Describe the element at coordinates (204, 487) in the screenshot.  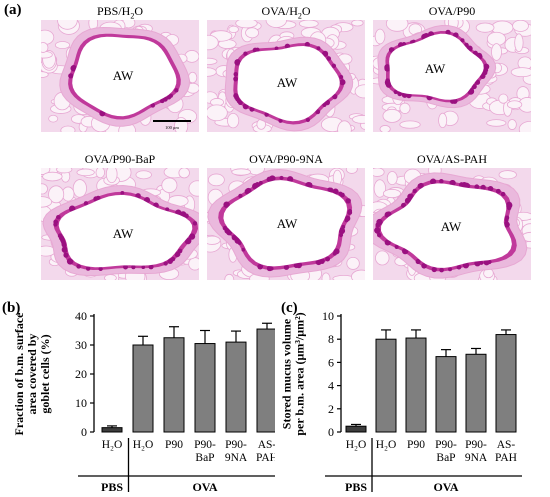
I see `group-label: OVA` at that location.